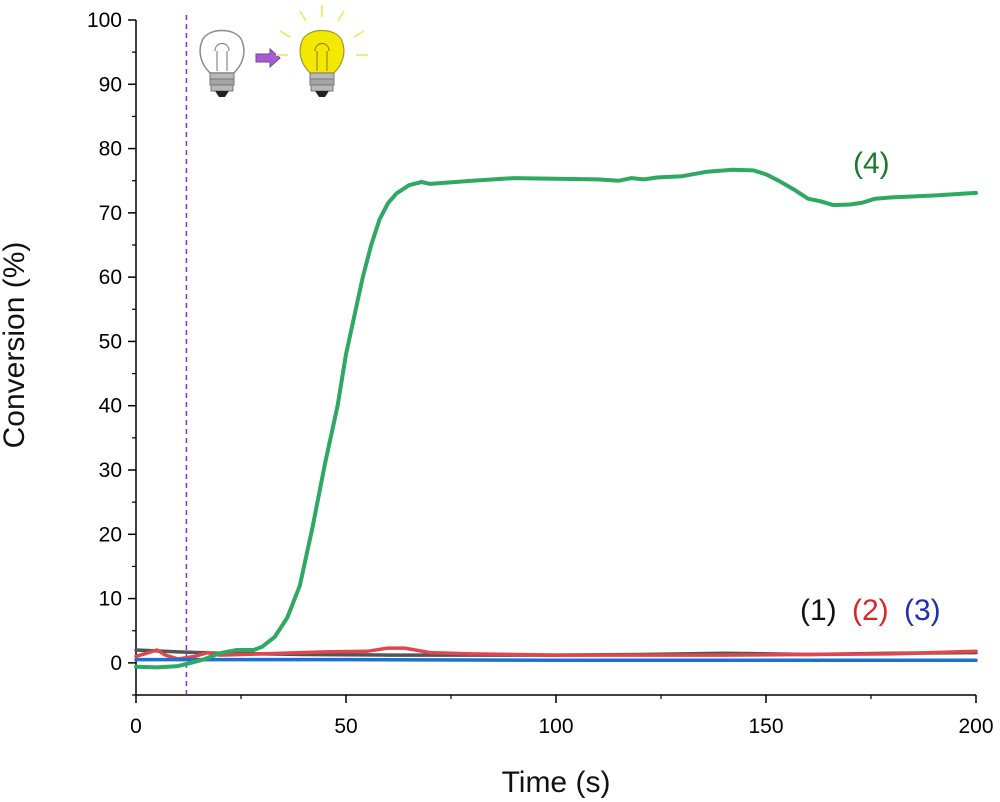 The height and width of the screenshot is (802, 1000). I want to click on series-label-1: (1), so click(818, 610).